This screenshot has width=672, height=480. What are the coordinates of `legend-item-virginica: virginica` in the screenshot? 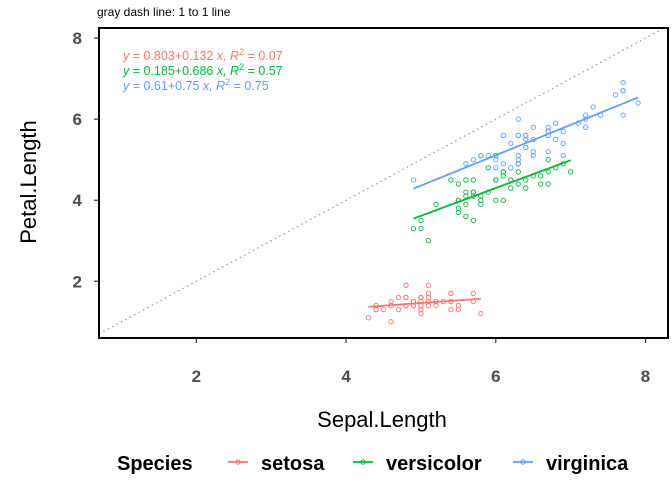 It's located at (571, 464).